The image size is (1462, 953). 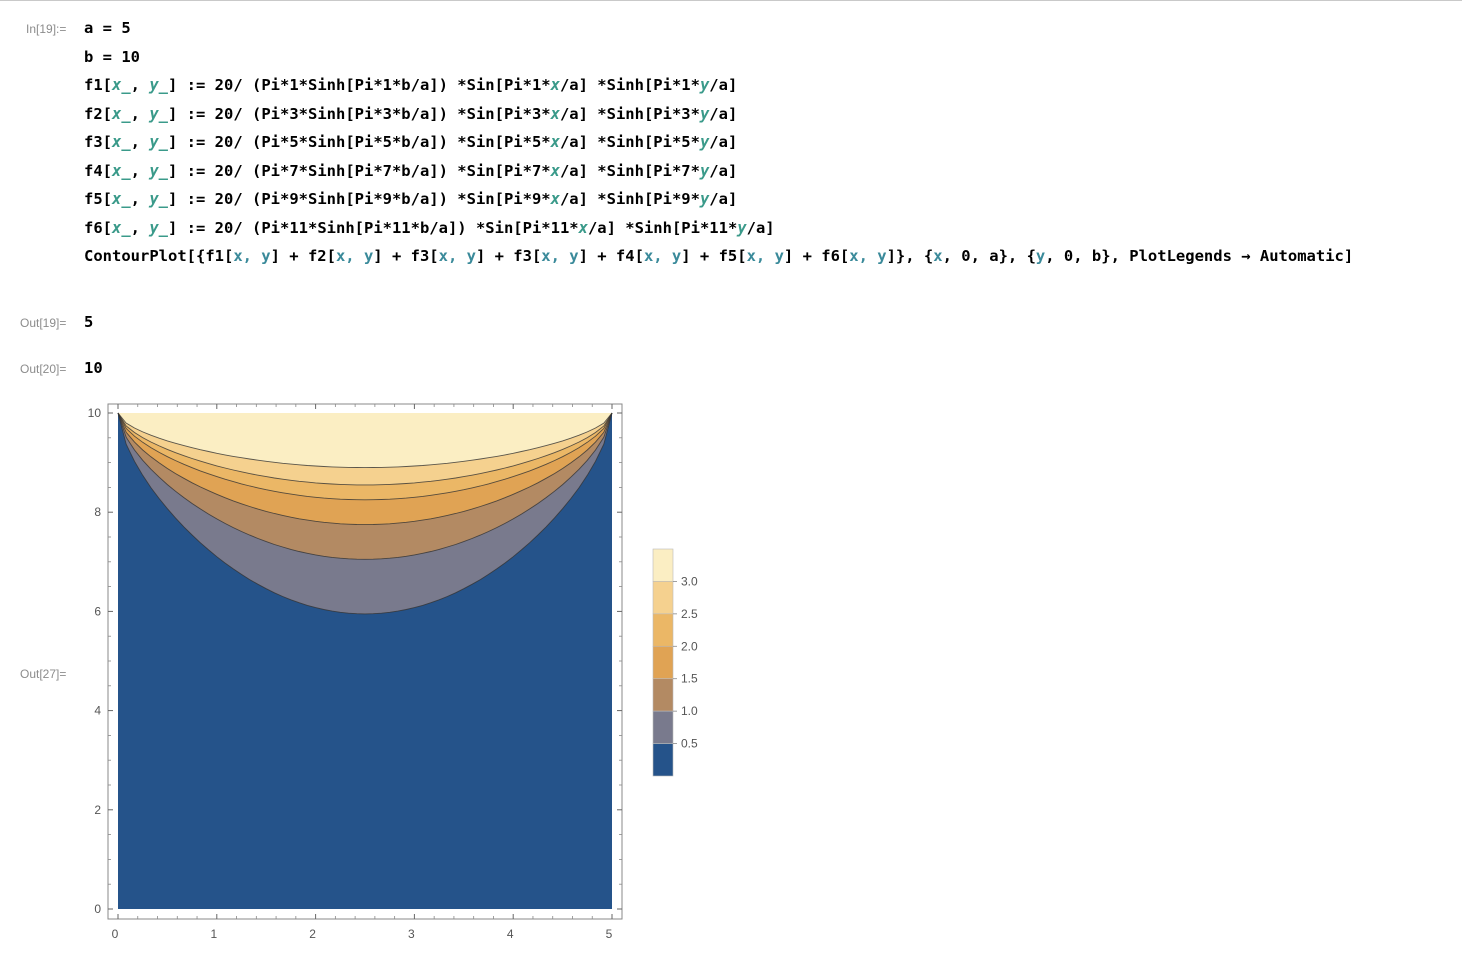 I want to click on input-cell-label: In[19]:=, so click(x=46, y=29).